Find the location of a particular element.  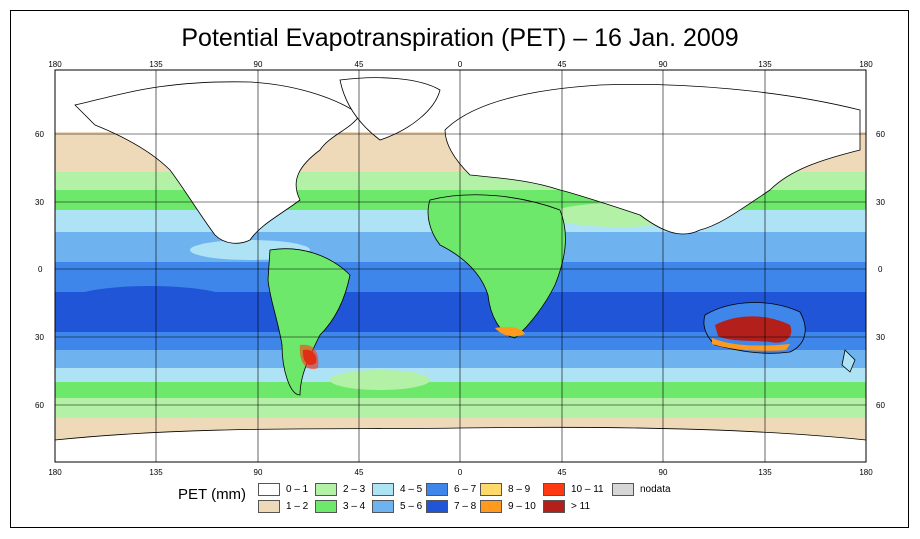

band-6-7-eq is located at coordinates (460, 277).